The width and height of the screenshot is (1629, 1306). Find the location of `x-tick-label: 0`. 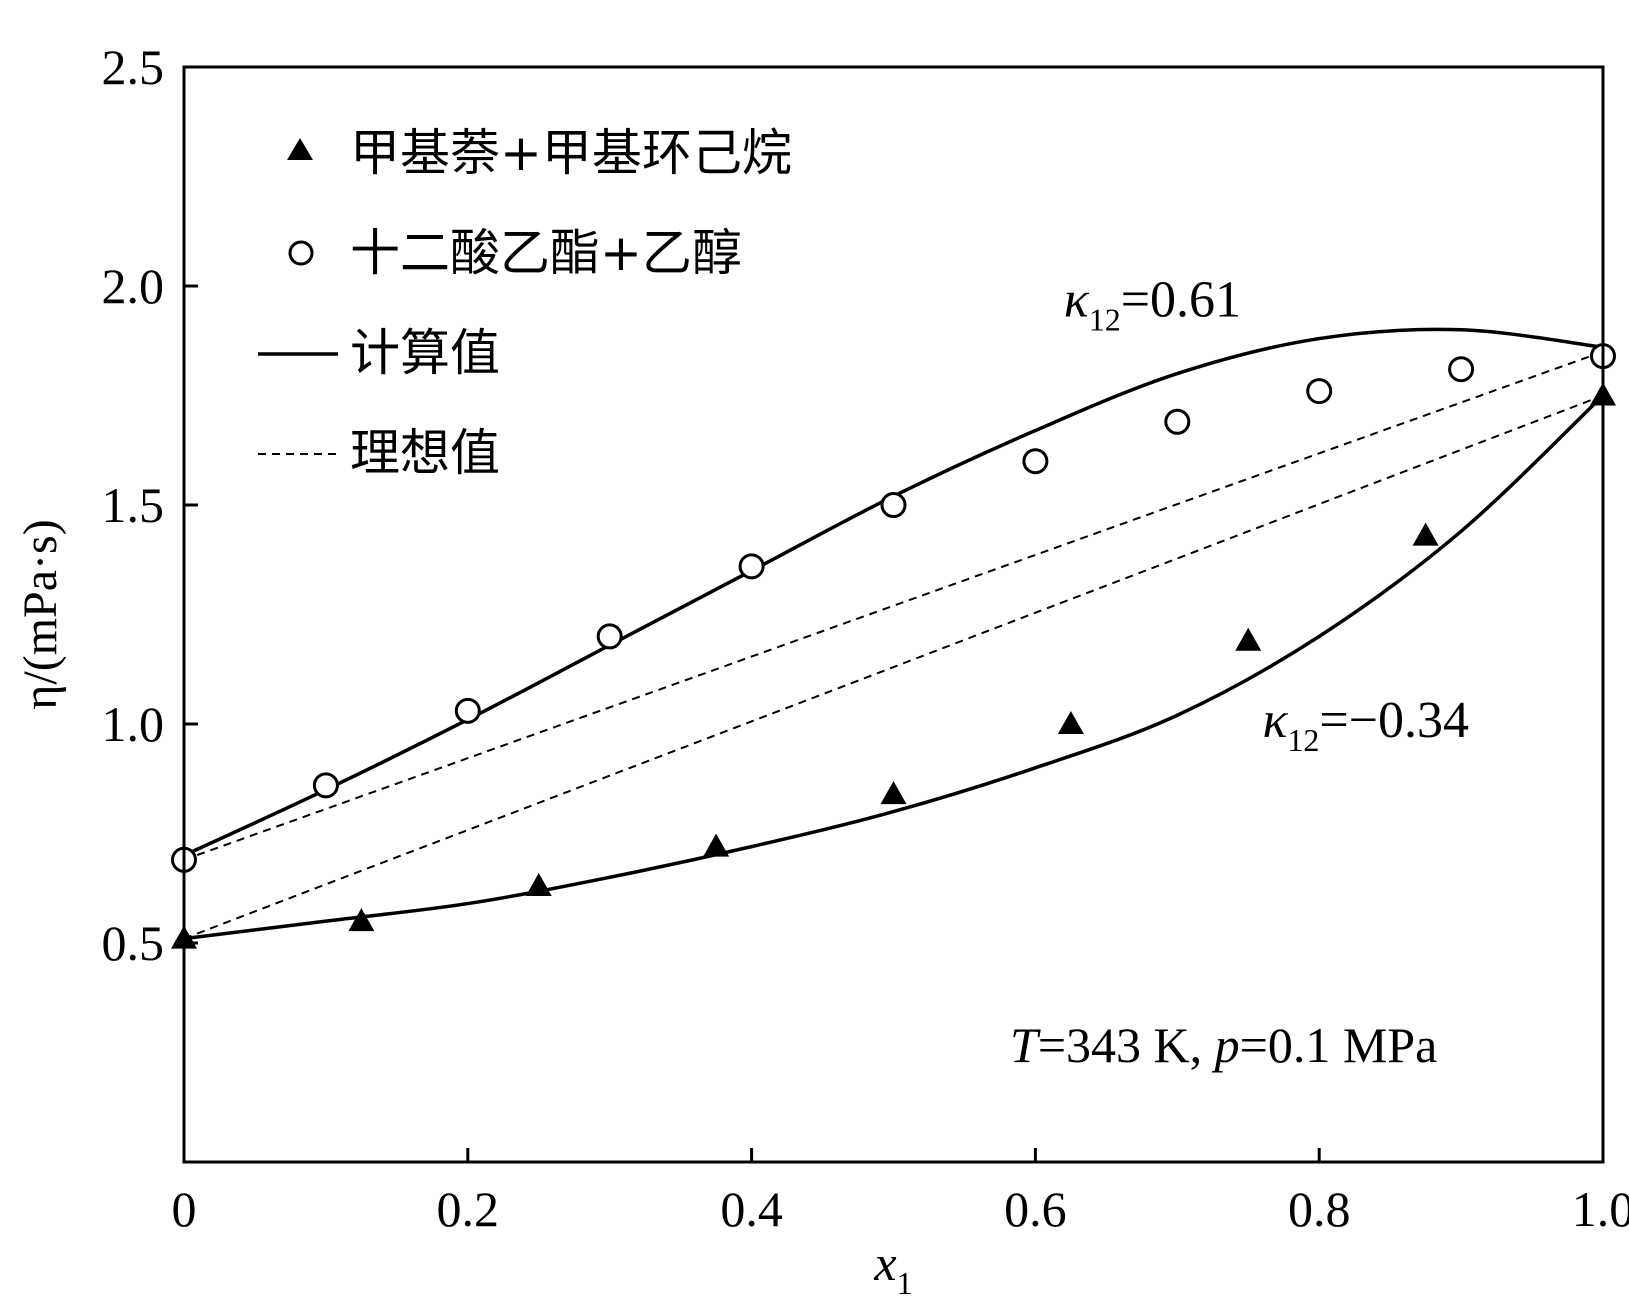

x-tick-label: 0 is located at coordinates (184, 1209).